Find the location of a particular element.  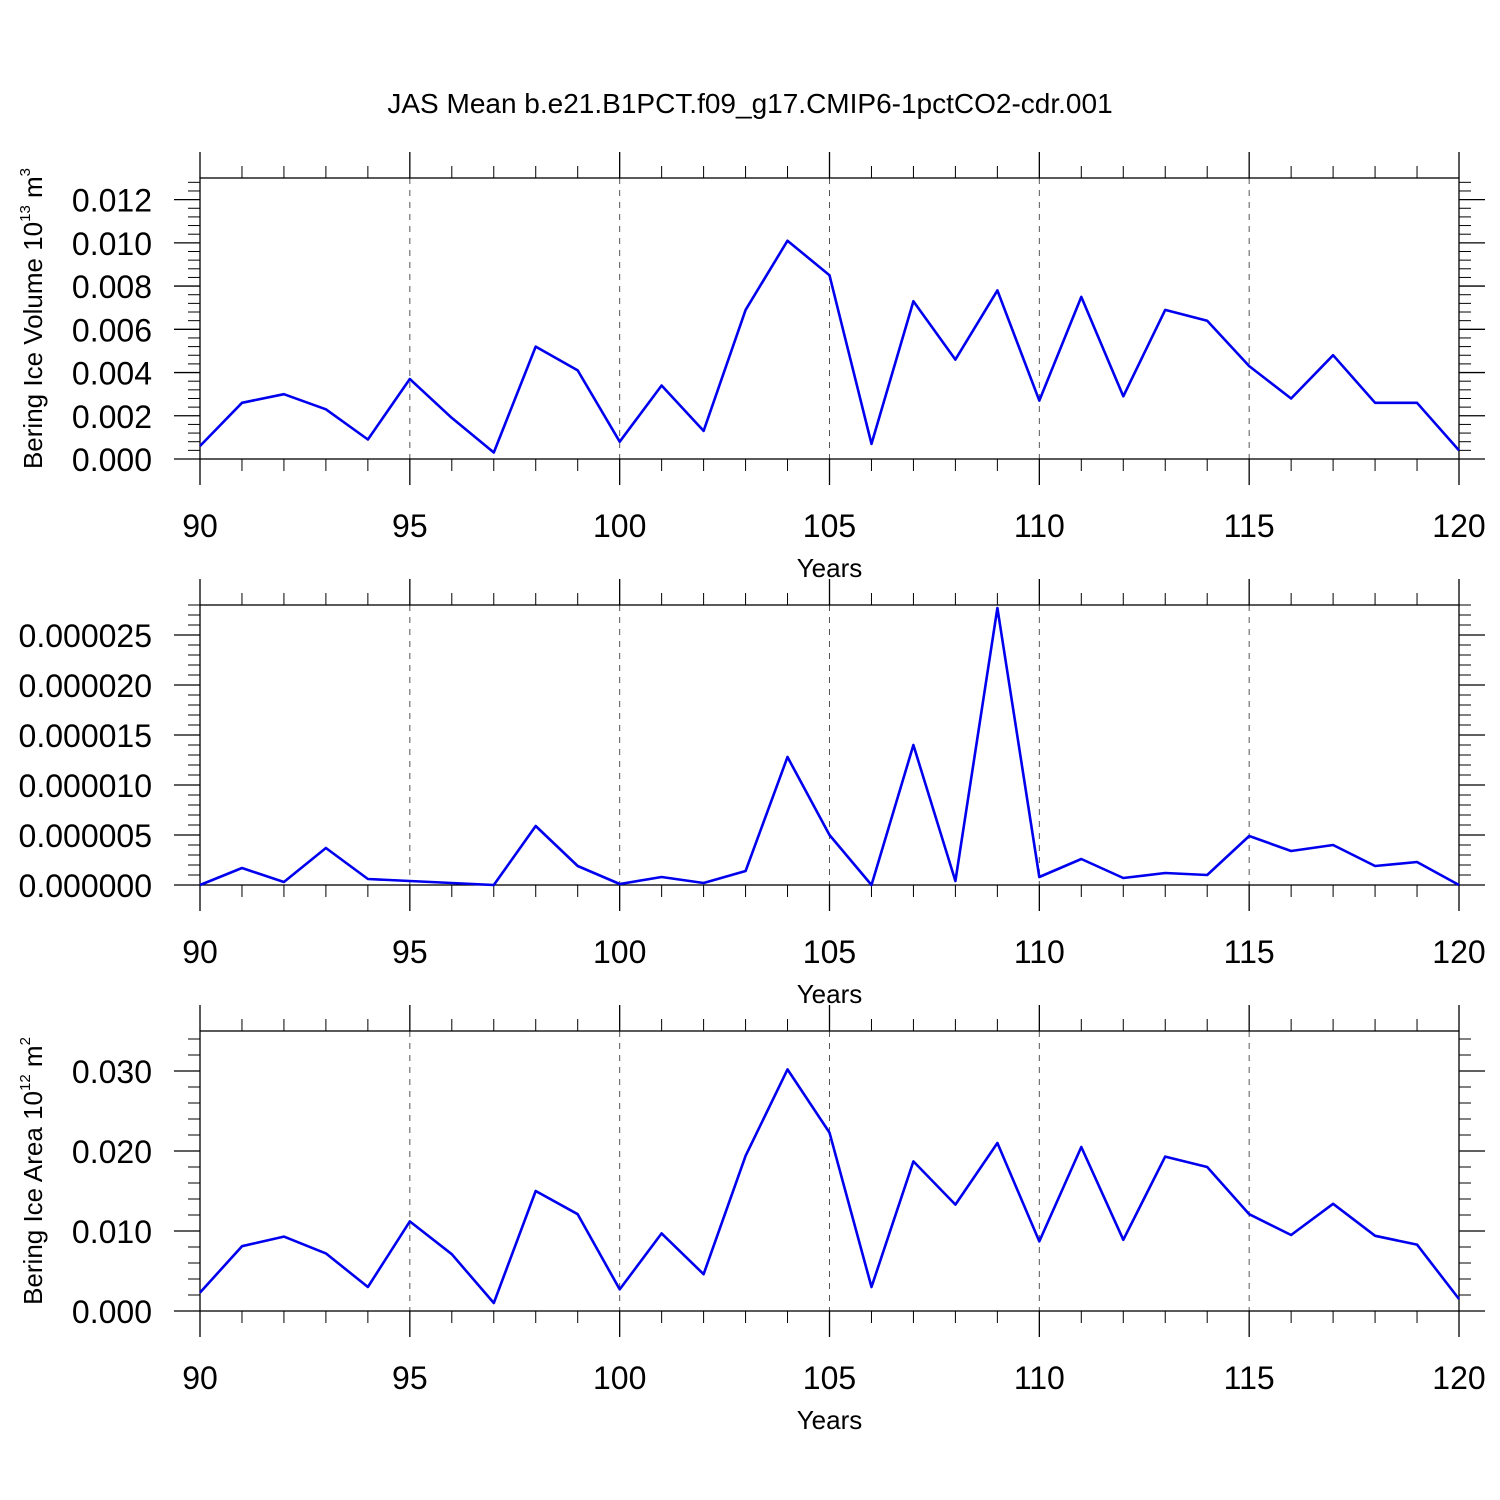

y-tick-label: 0.012 is located at coordinates (112, 201).